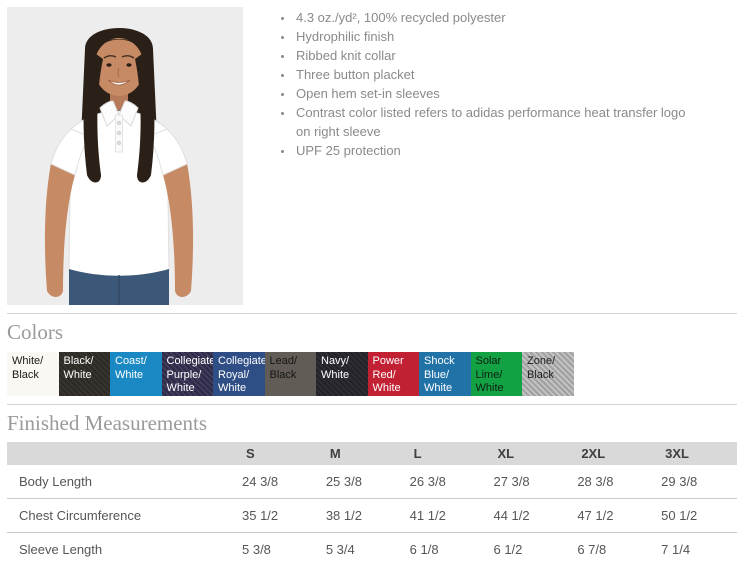 This screenshot has height=570, width=743. What do you see at coordinates (492, 55) in the screenshot?
I see `feature-item: Ribbed knit collar` at bounding box center [492, 55].